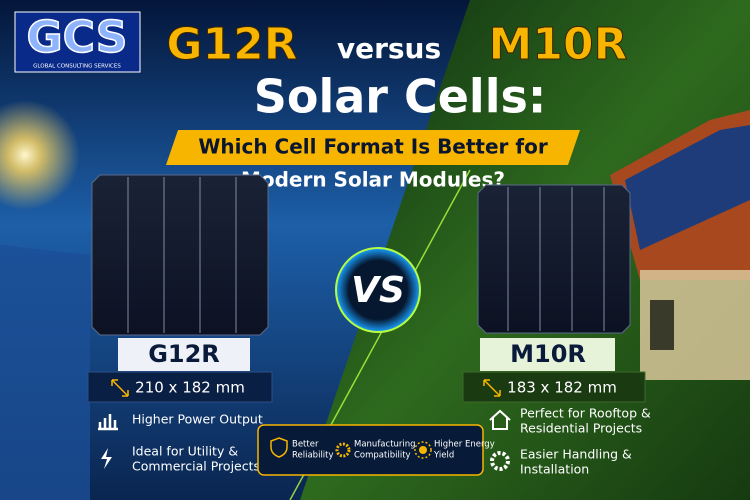 This screenshot has height=500, width=750. Describe the element at coordinates (196, 466) in the screenshot. I see `feature-text: Commercial Projects` at that location.